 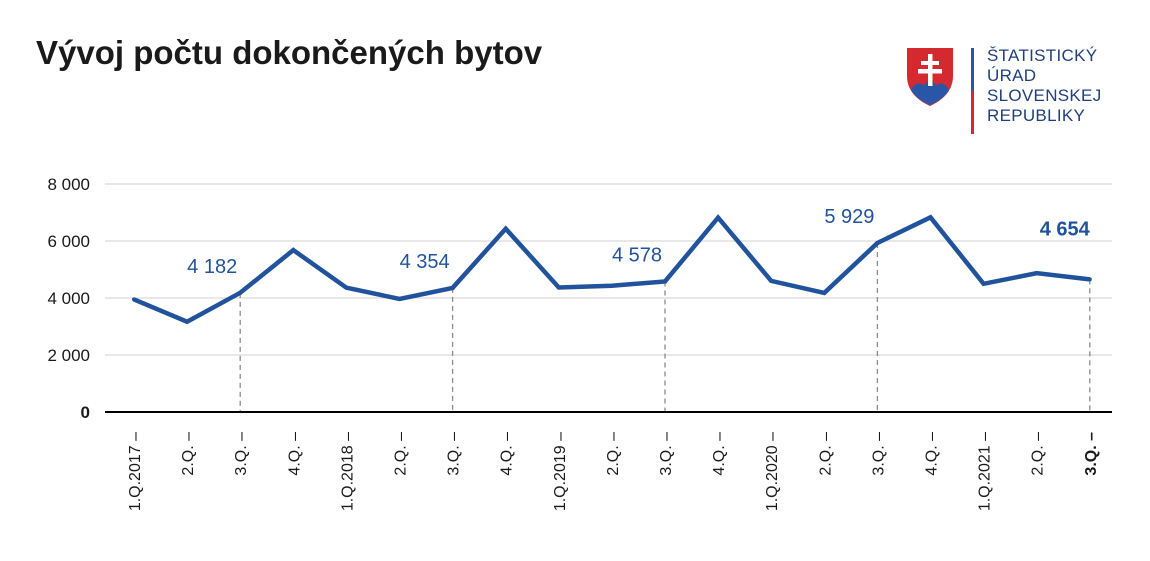 I want to click on cross-lower-arm, so click(x=930, y=71).